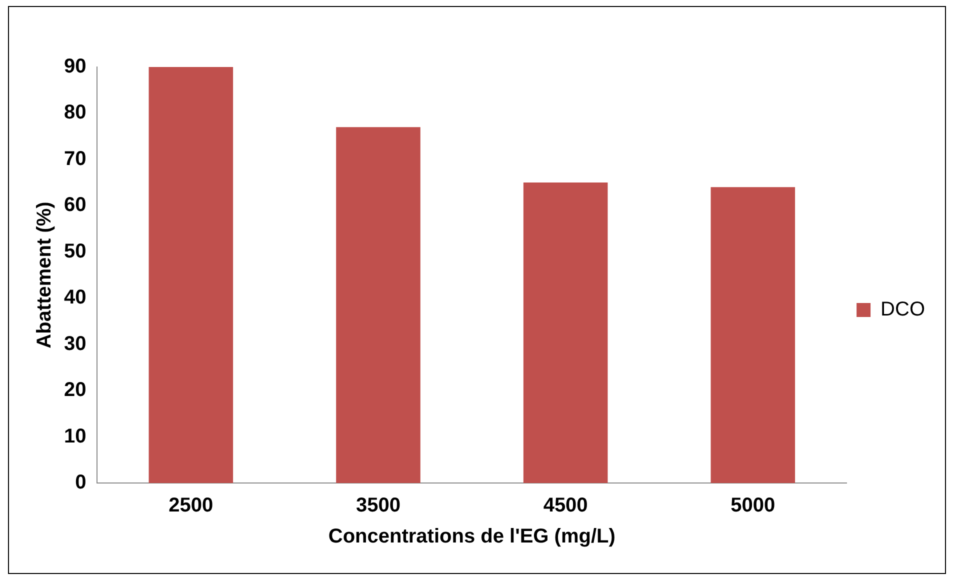 The height and width of the screenshot is (582, 956). What do you see at coordinates (75, 436) in the screenshot?
I see `y-tick-label: 10` at bounding box center [75, 436].